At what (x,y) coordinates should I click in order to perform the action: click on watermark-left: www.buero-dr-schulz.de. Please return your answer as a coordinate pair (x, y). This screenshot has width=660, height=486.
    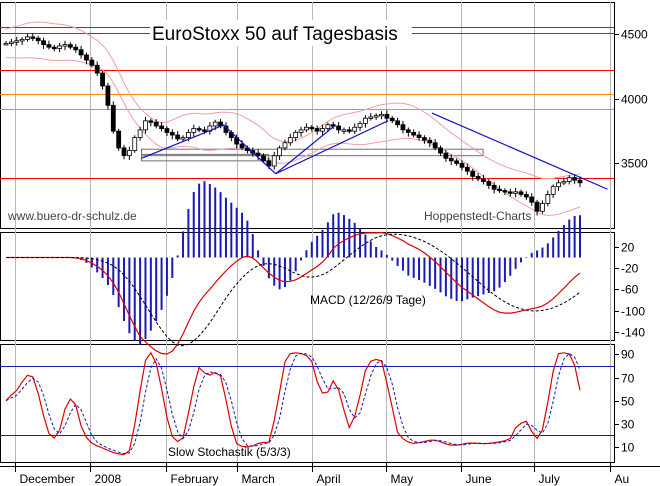
    Looking at the image, I should click on (72, 216).